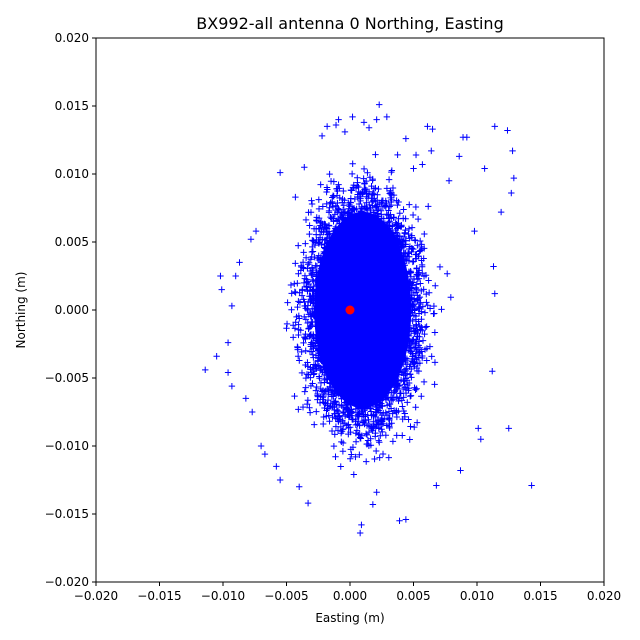 Image resolution: width=640 pixels, height=640 pixels. What do you see at coordinates (72, 242) in the screenshot?
I see `y-tick-label: 0.005` at bounding box center [72, 242].